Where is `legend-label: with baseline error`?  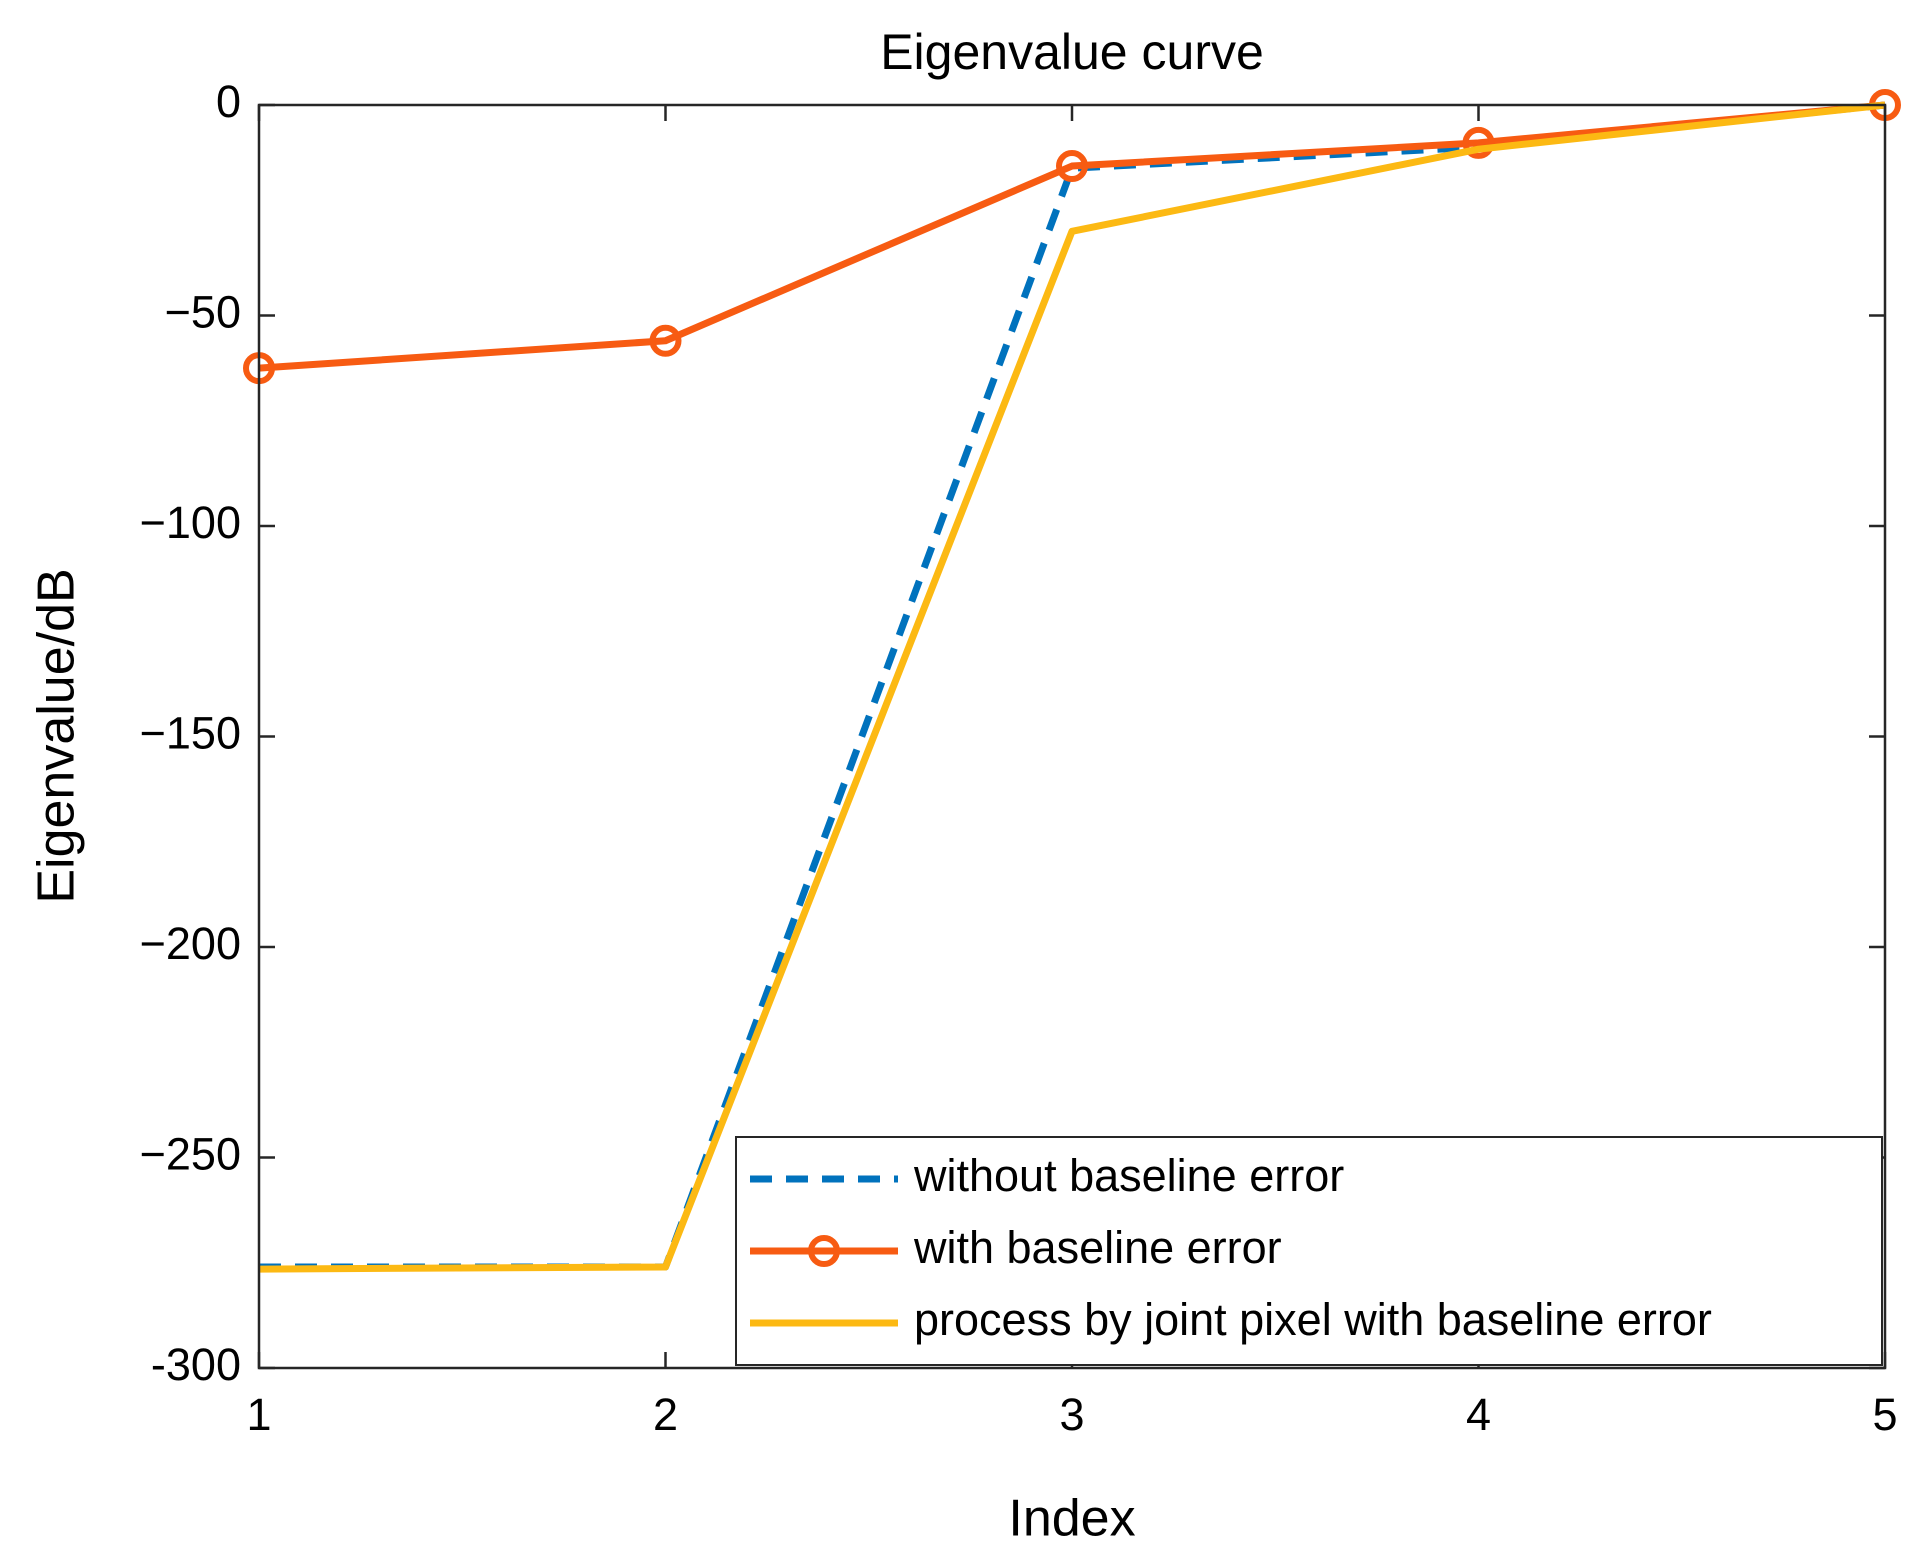 legend-label: with baseline error is located at coordinates (1097, 1247).